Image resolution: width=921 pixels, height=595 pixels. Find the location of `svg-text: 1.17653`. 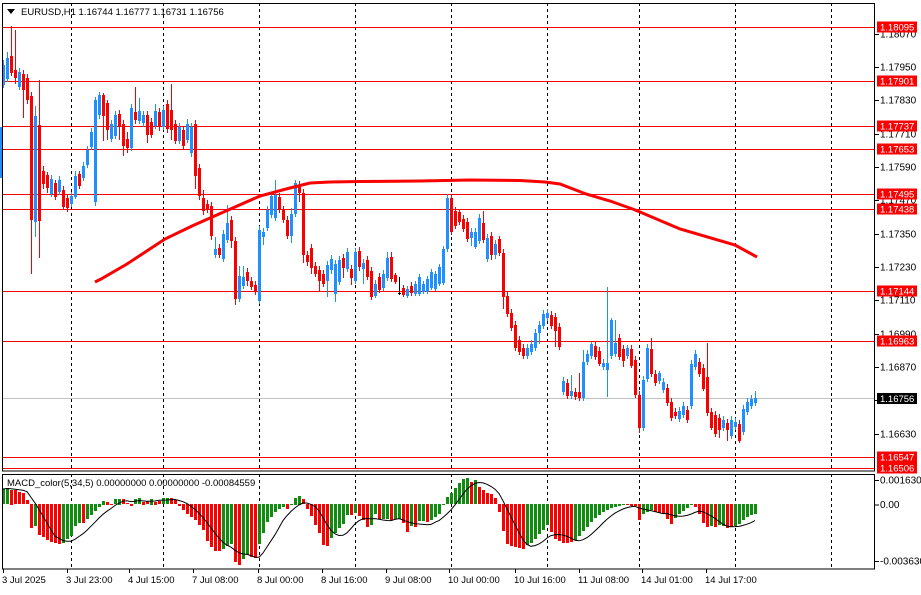

svg-text: 1.17653 is located at coordinates (897, 150).